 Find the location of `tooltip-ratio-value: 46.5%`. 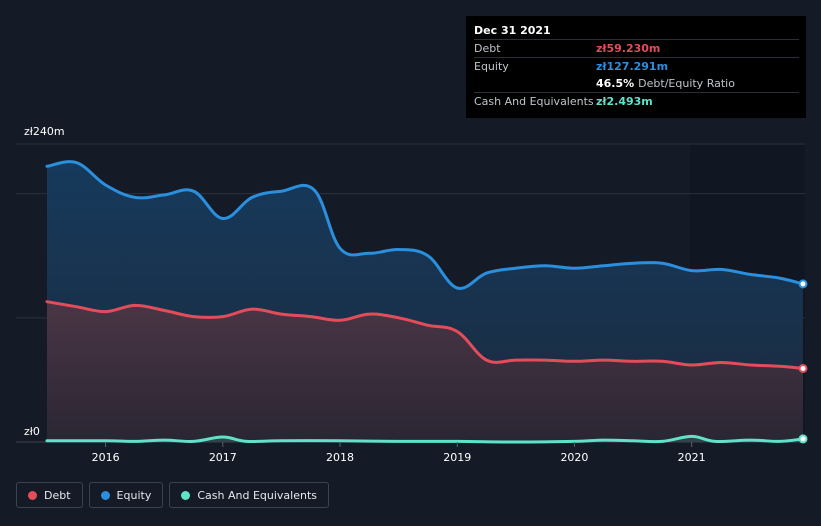

tooltip-ratio-value: 46.5% is located at coordinates (615, 83).